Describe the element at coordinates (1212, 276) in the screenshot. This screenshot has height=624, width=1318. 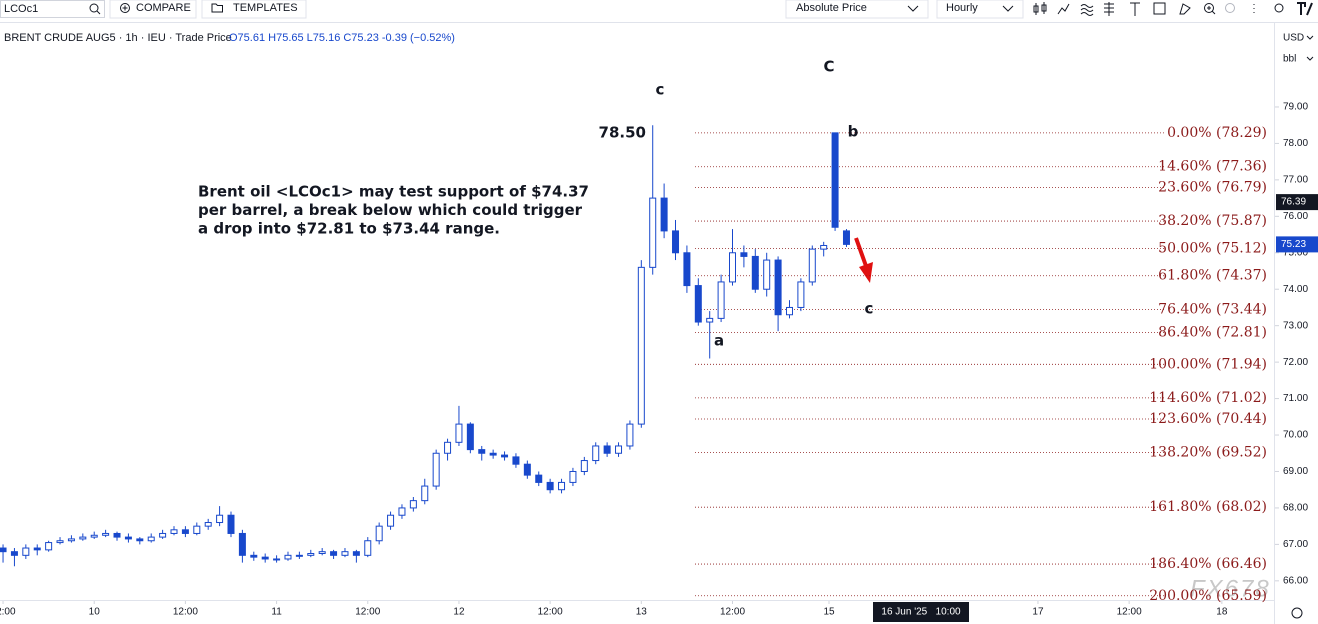
I see `fib-label: 61.80% (74.37)` at that location.